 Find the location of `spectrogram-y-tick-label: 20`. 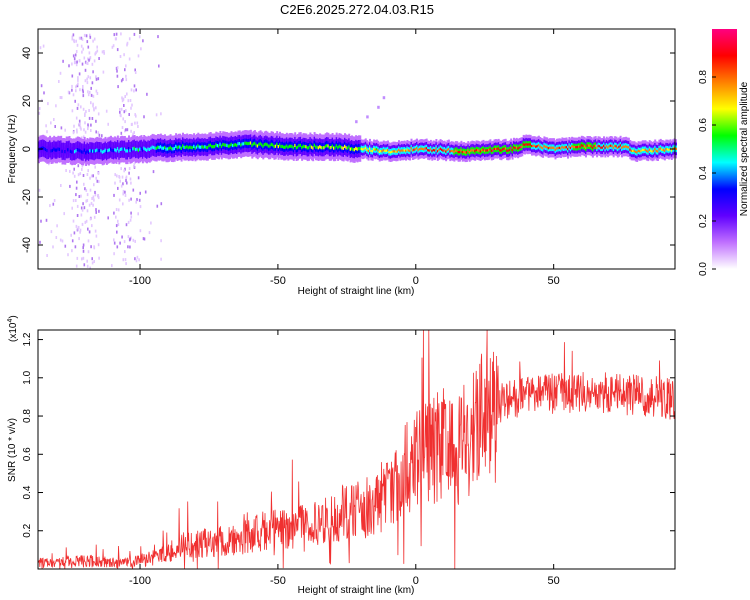

spectrogram-y-tick-label: 20 is located at coordinates (27, 101).